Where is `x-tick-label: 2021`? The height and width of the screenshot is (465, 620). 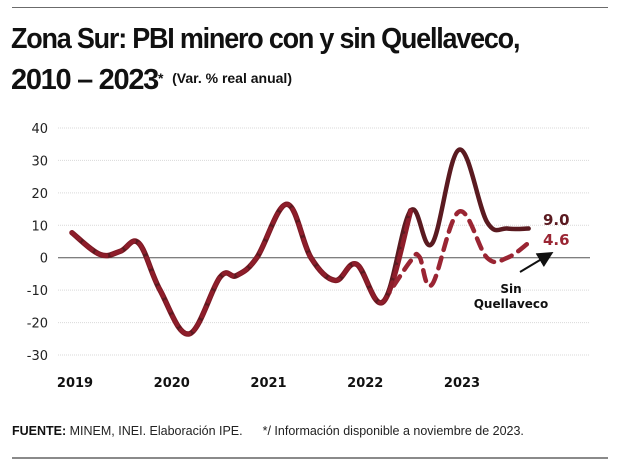 x-tick-label: 2021 is located at coordinates (268, 383).